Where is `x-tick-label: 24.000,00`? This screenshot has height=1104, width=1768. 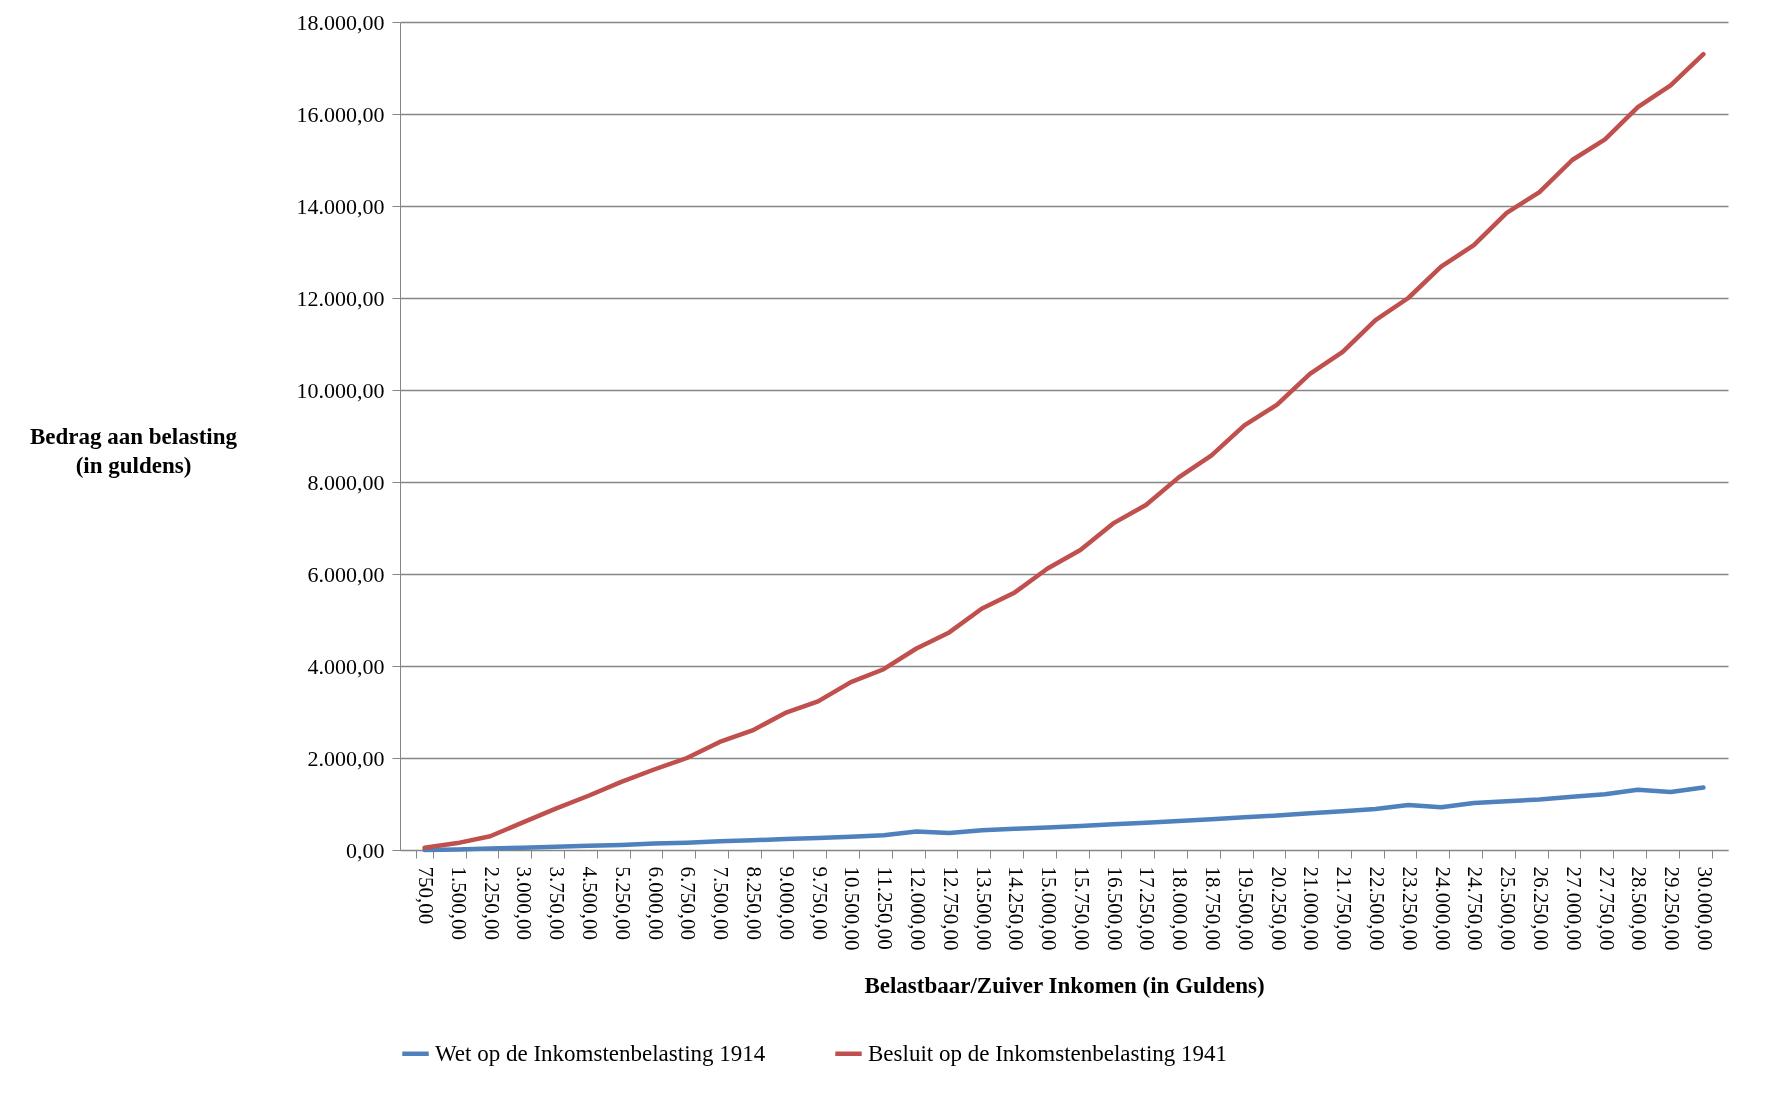 x-tick-label: 24.000,00 is located at coordinates (1442, 908).